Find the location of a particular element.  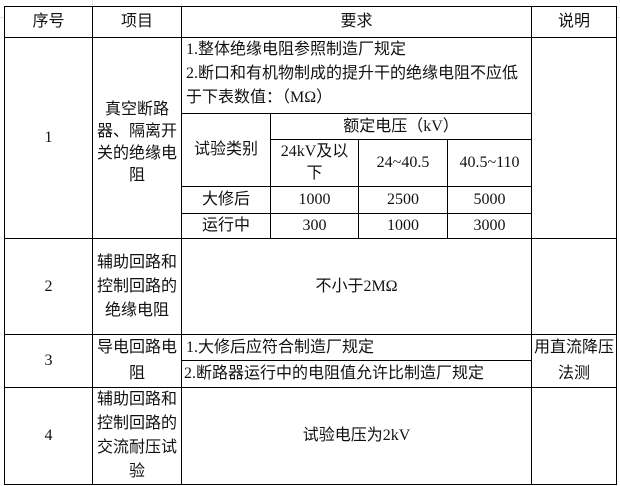

req-line-2: 2.断路器运行中的电阻值允许比制造厂规定 is located at coordinates (356, 374).